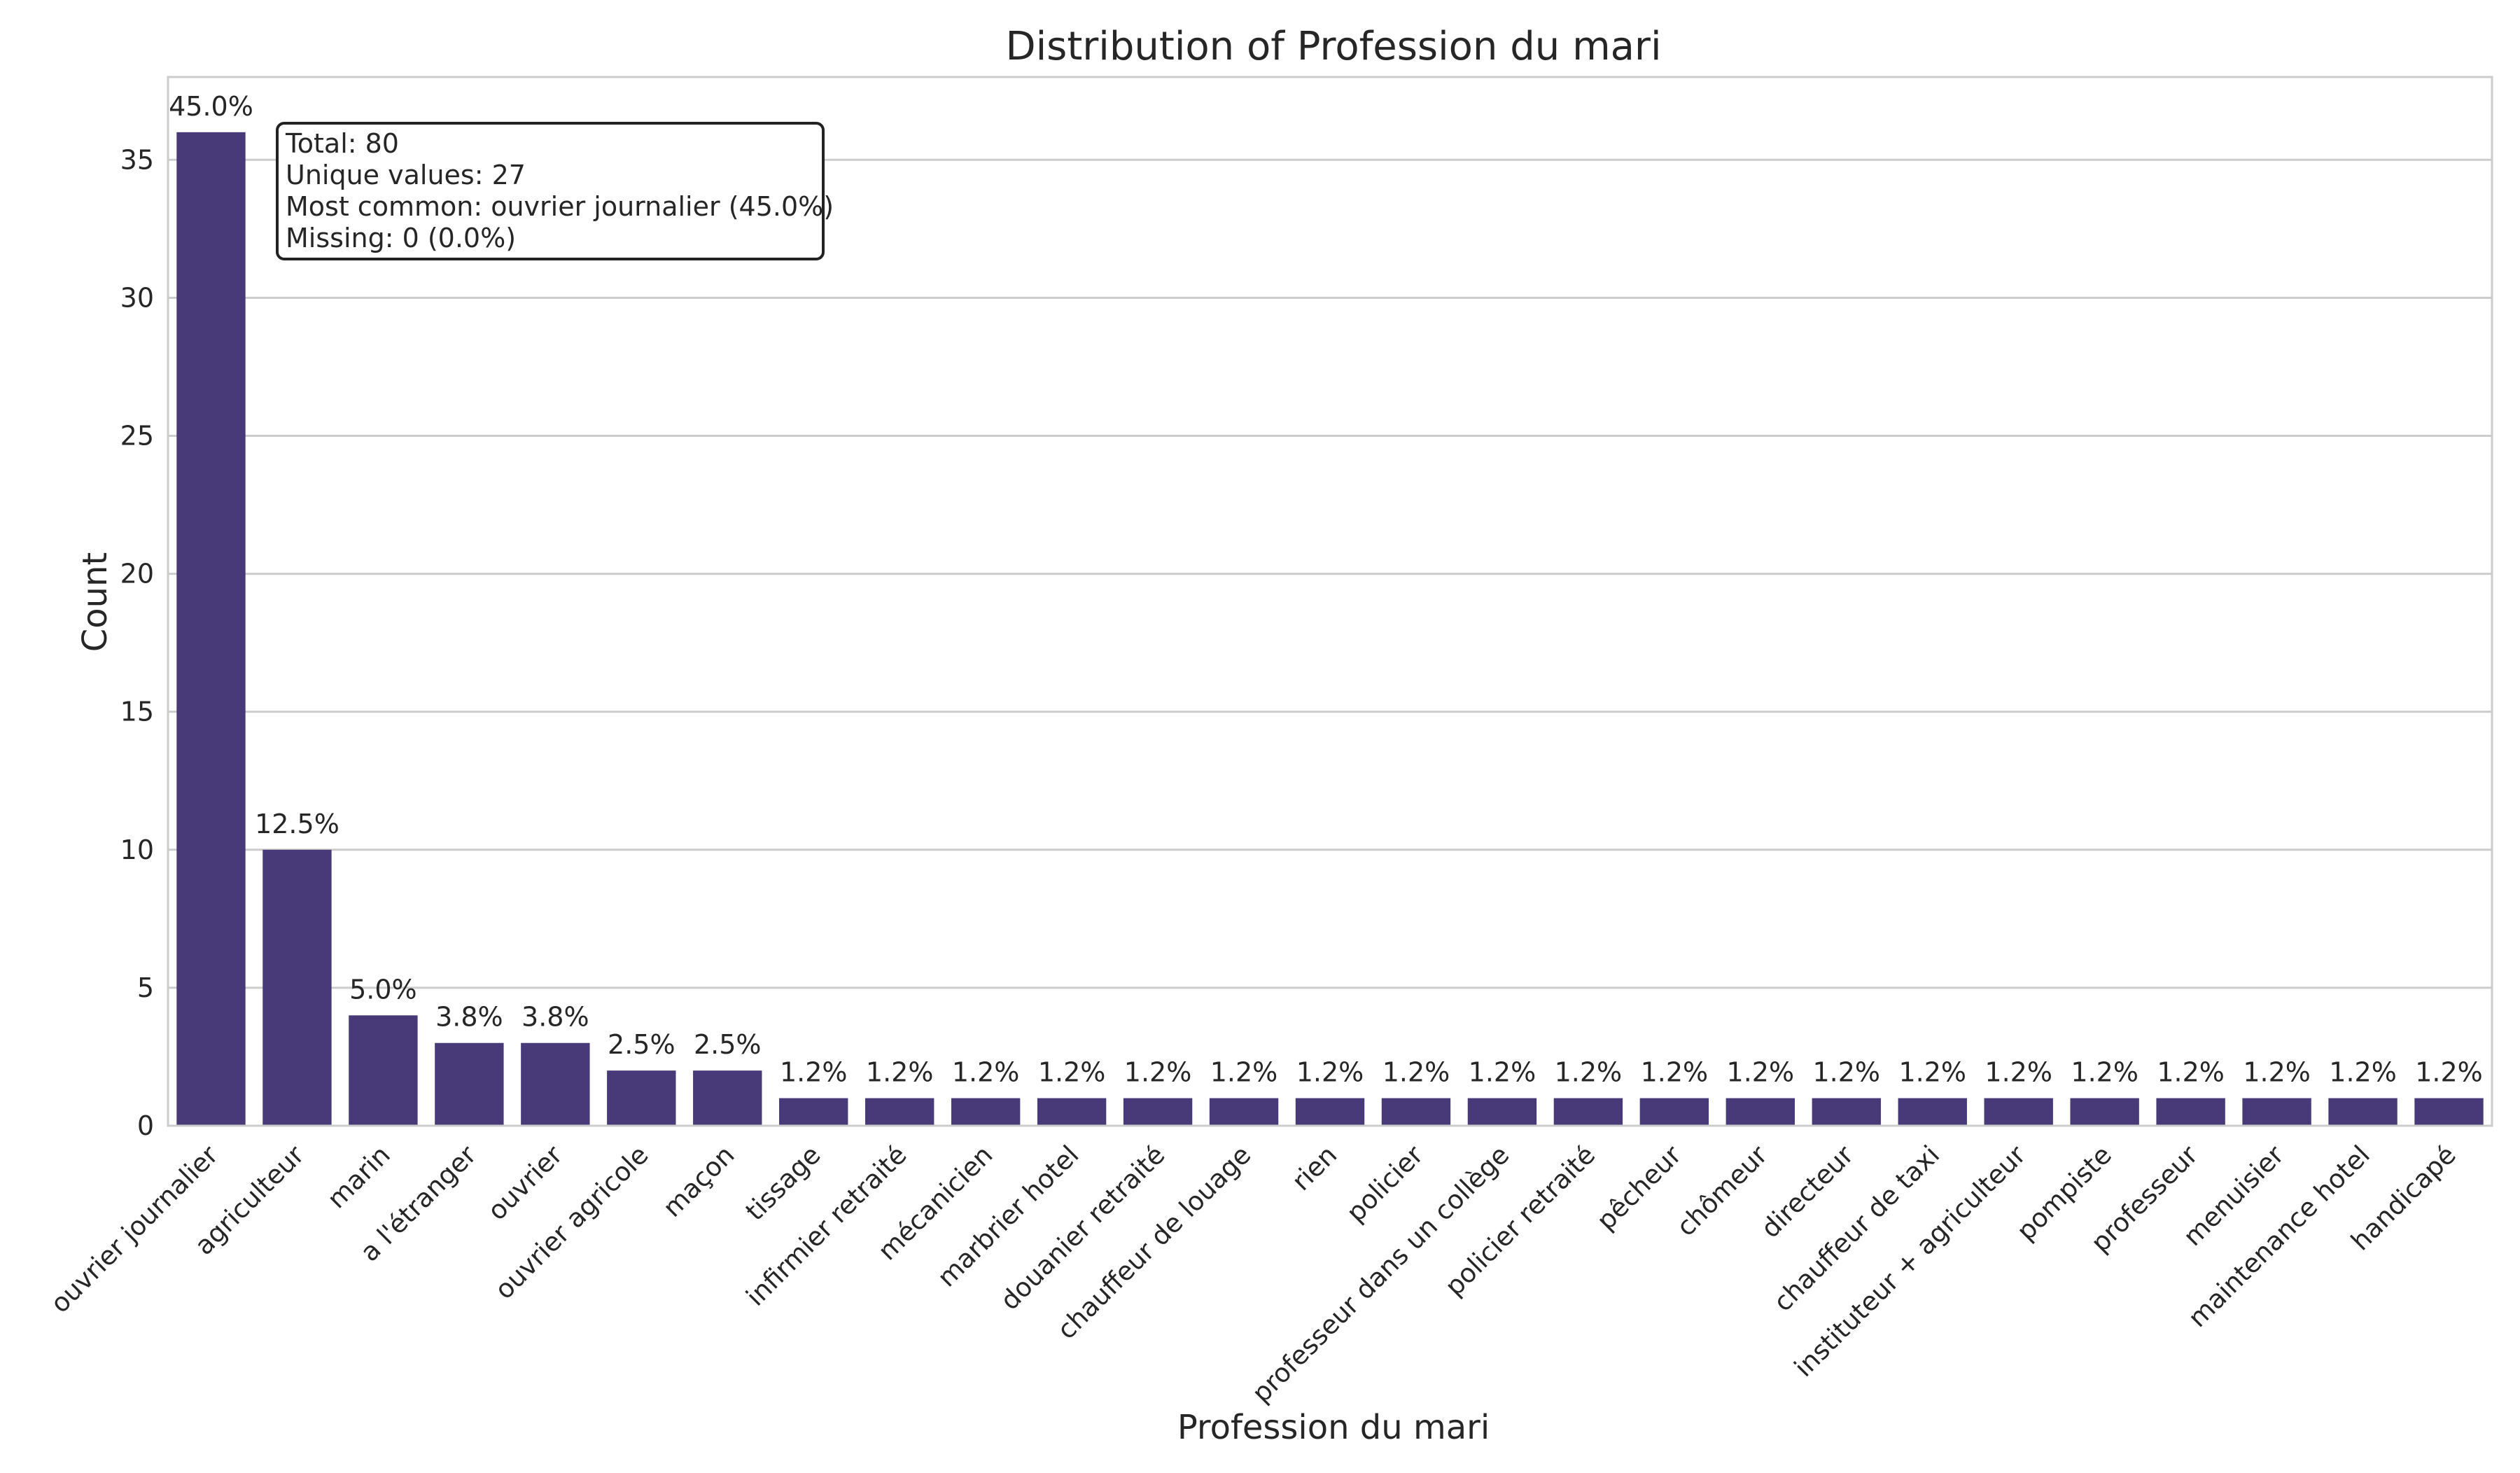 This screenshot has width=2520, height=1473. What do you see at coordinates (1333, 1427) in the screenshot?
I see `x-axis-label: Profession du mari` at bounding box center [1333, 1427].